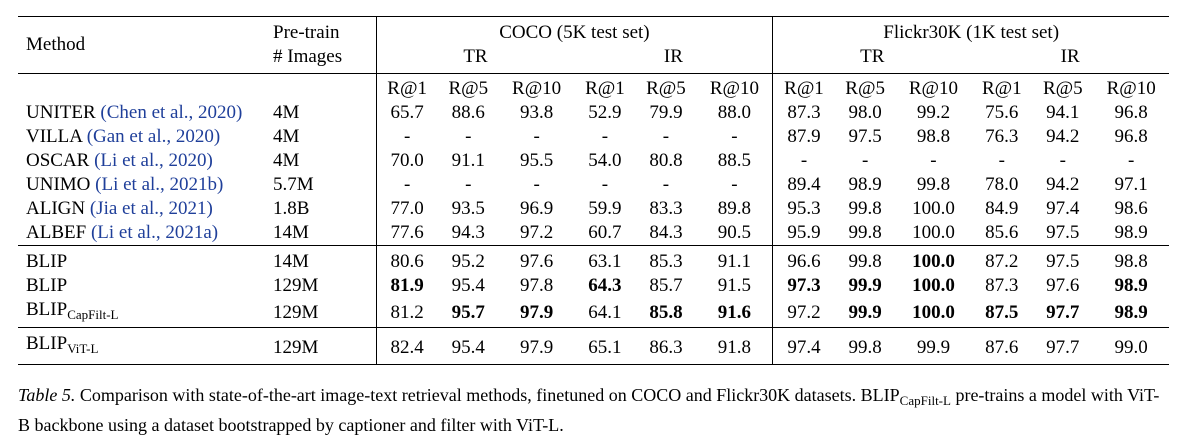  Describe the element at coordinates (324, 45) in the screenshot. I see `header-pretrain: Pre-train # Images` at that location.